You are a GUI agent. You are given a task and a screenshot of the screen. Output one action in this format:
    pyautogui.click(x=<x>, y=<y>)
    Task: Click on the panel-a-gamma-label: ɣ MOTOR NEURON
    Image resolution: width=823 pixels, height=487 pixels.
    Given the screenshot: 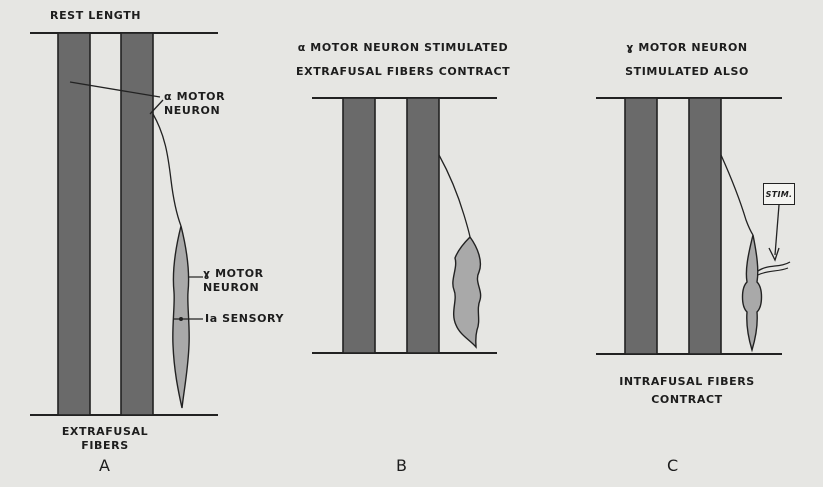 What is the action you would take?
    pyautogui.click(x=233, y=281)
    